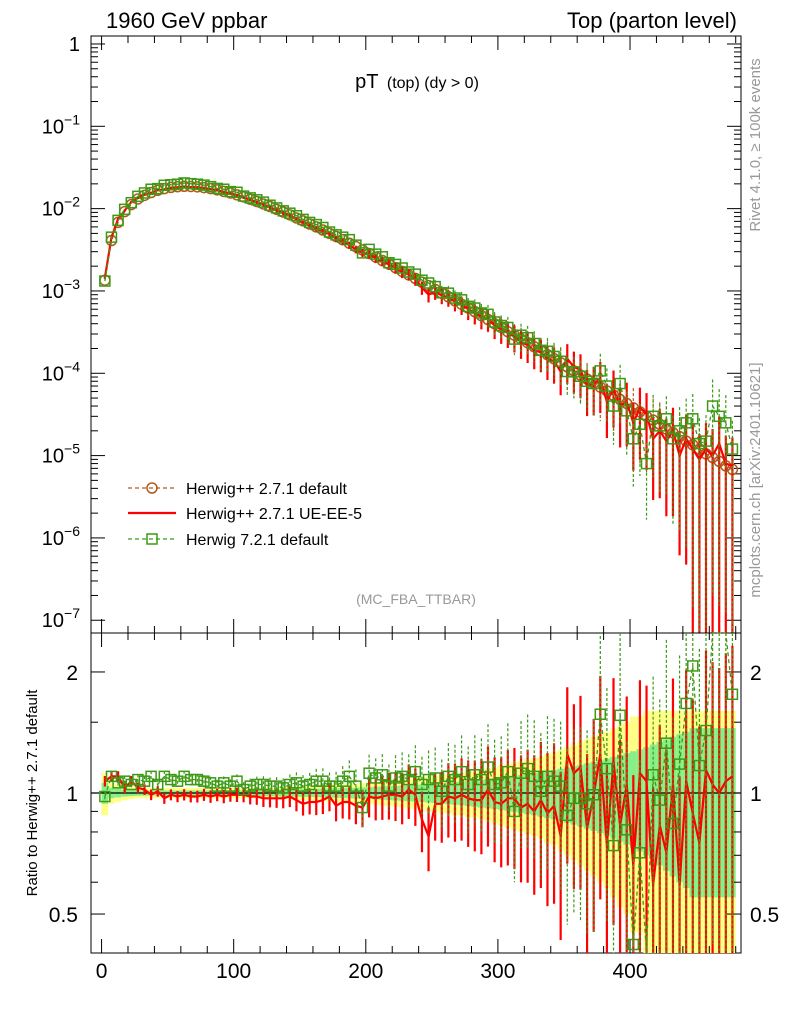 The height and width of the screenshot is (1024, 786). Describe the element at coordinates (72, 673) in the screenshot. I see `ratio-y-tick-label: 2` at that location.